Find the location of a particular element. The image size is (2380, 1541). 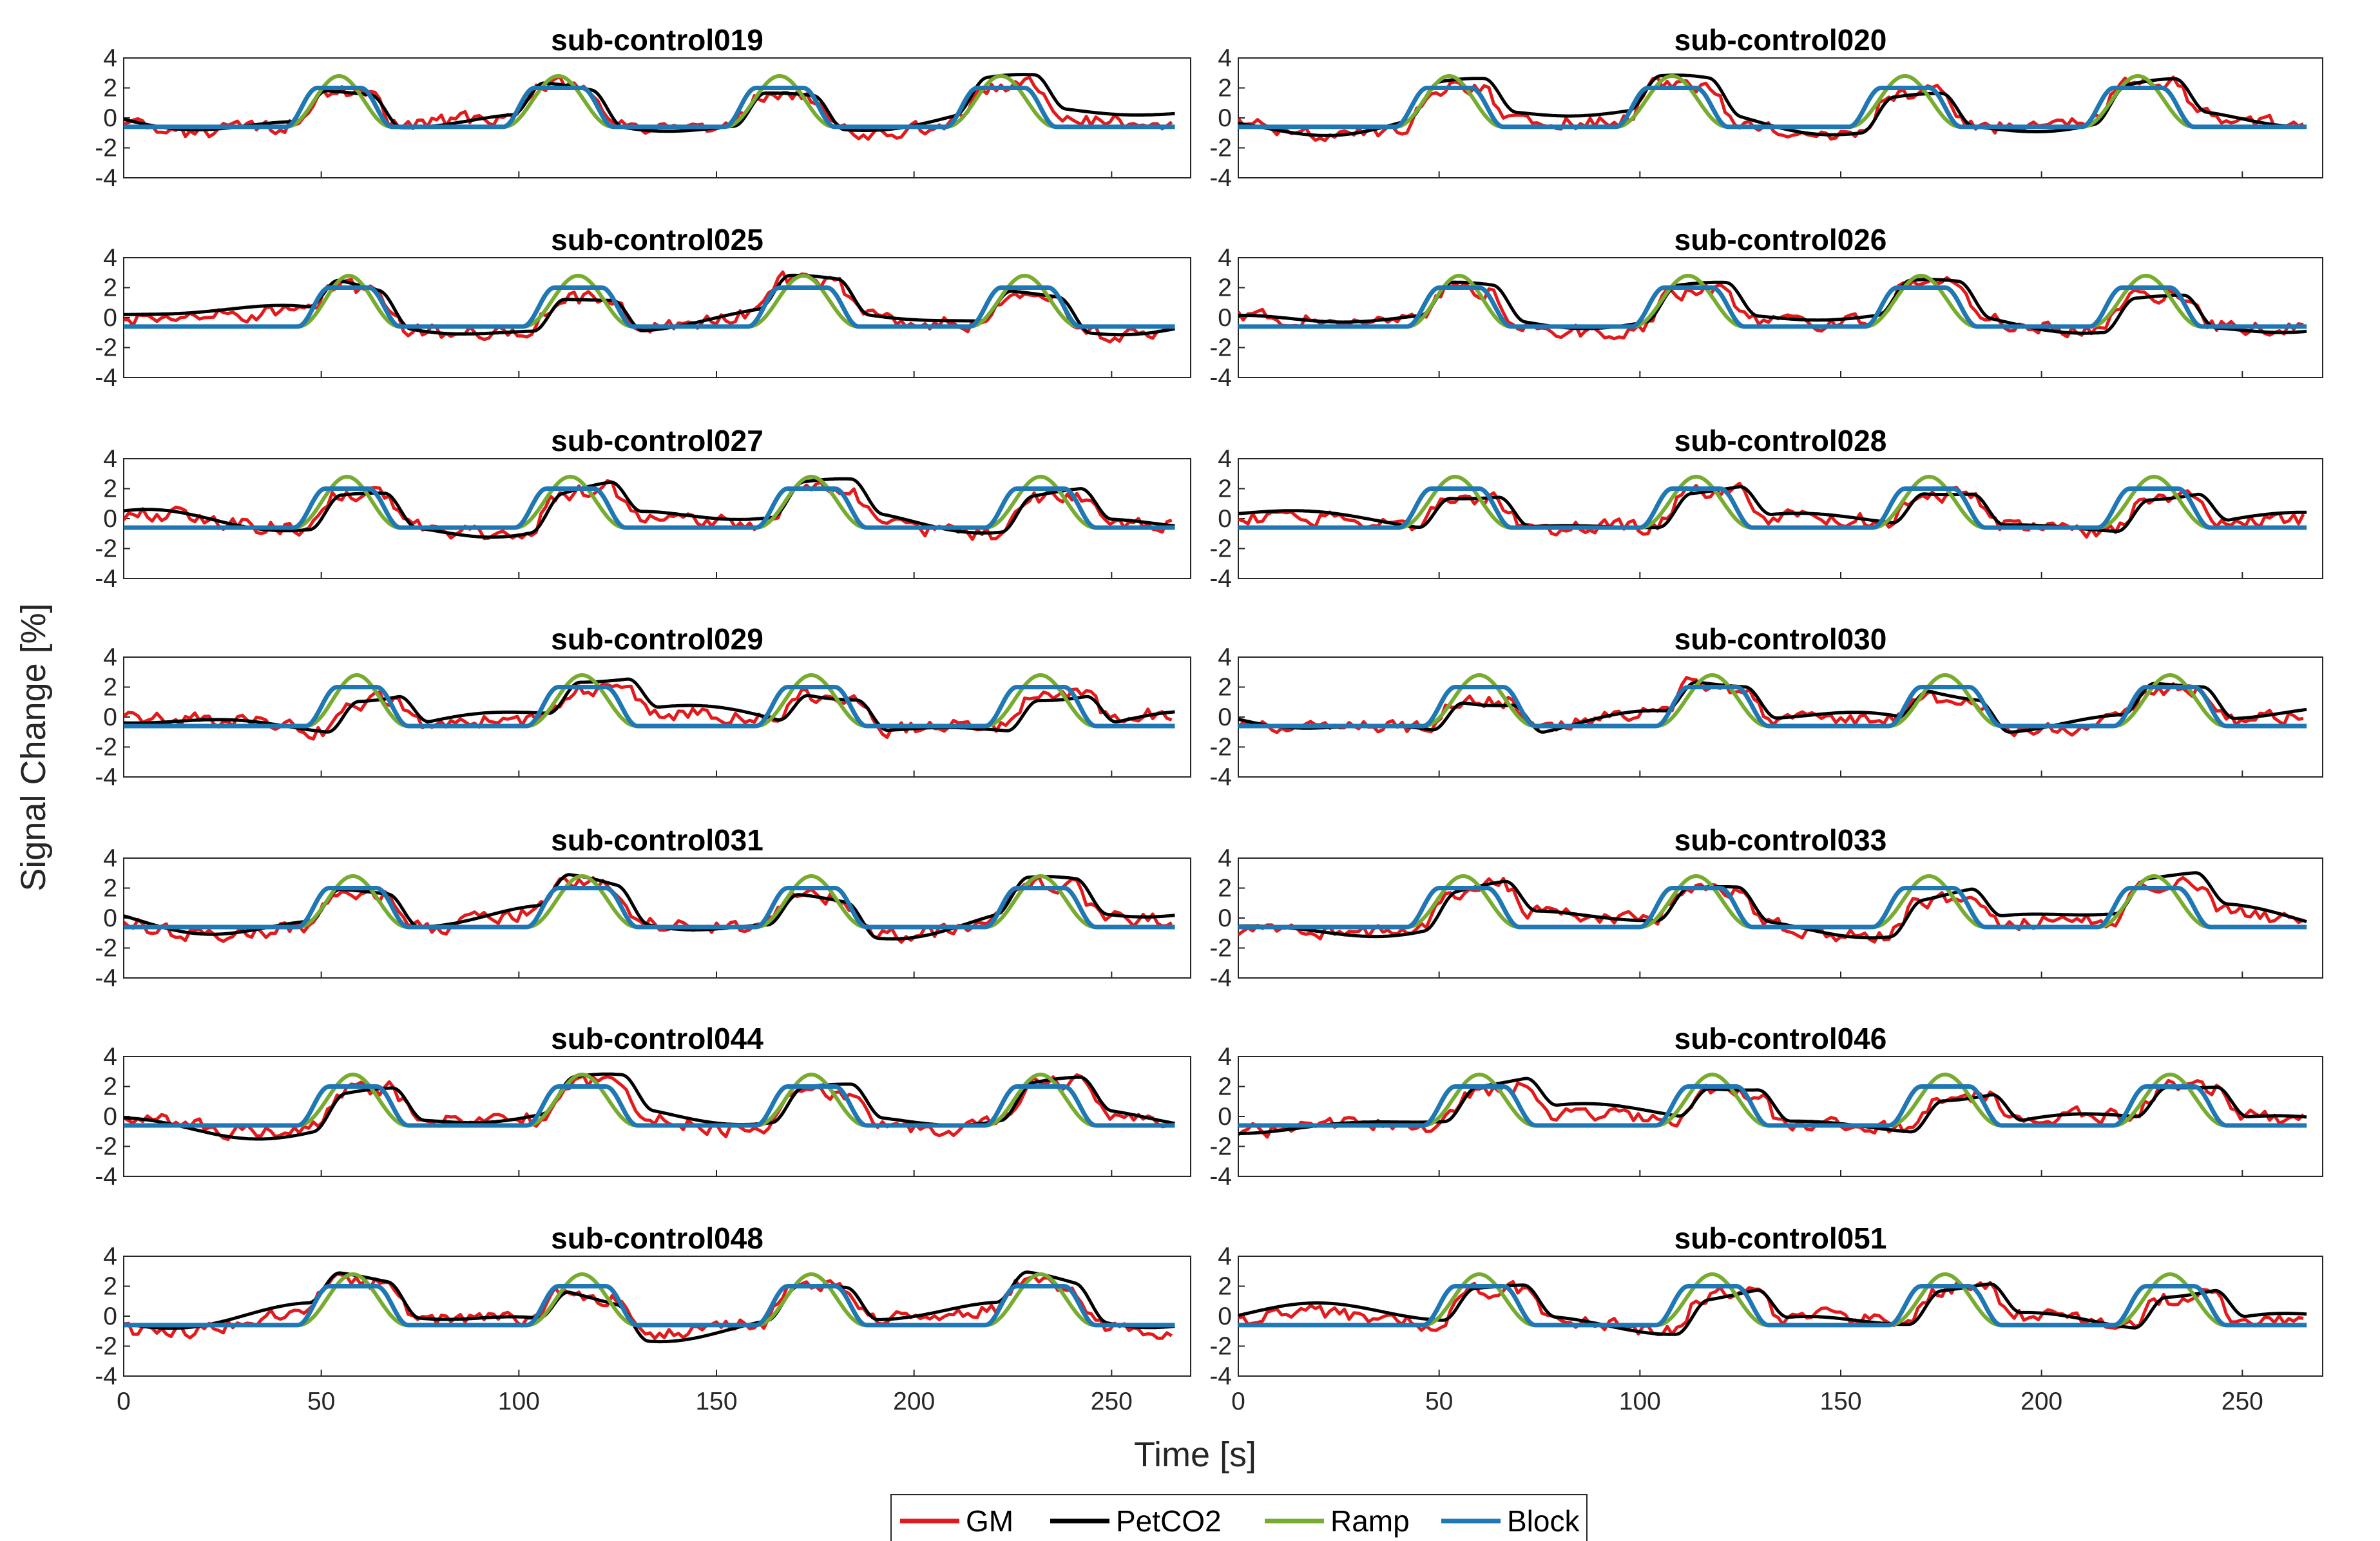

subplot-sub-control030: sub-control030 4 20 -2-4 is located at coordinates (1766, 707).